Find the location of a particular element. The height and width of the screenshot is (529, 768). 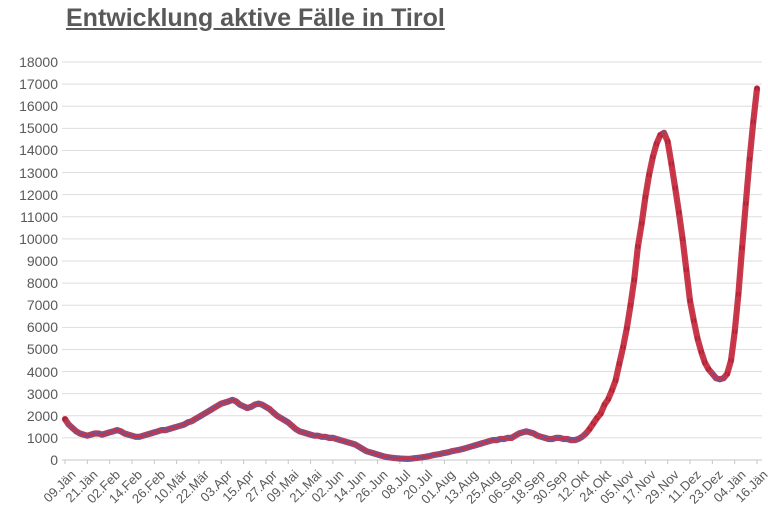

y-axis-label: 12000 is located at coordinates (38, 194).